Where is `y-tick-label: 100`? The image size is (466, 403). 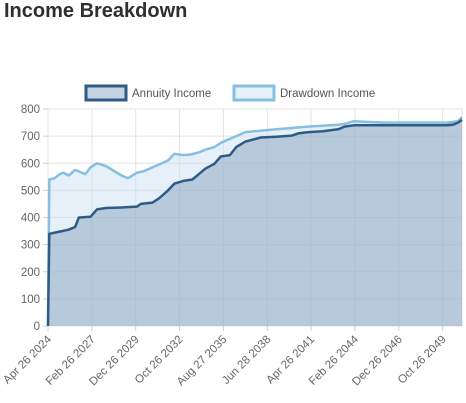 y-tick-label: 100 is located at coordinates (30, 300).